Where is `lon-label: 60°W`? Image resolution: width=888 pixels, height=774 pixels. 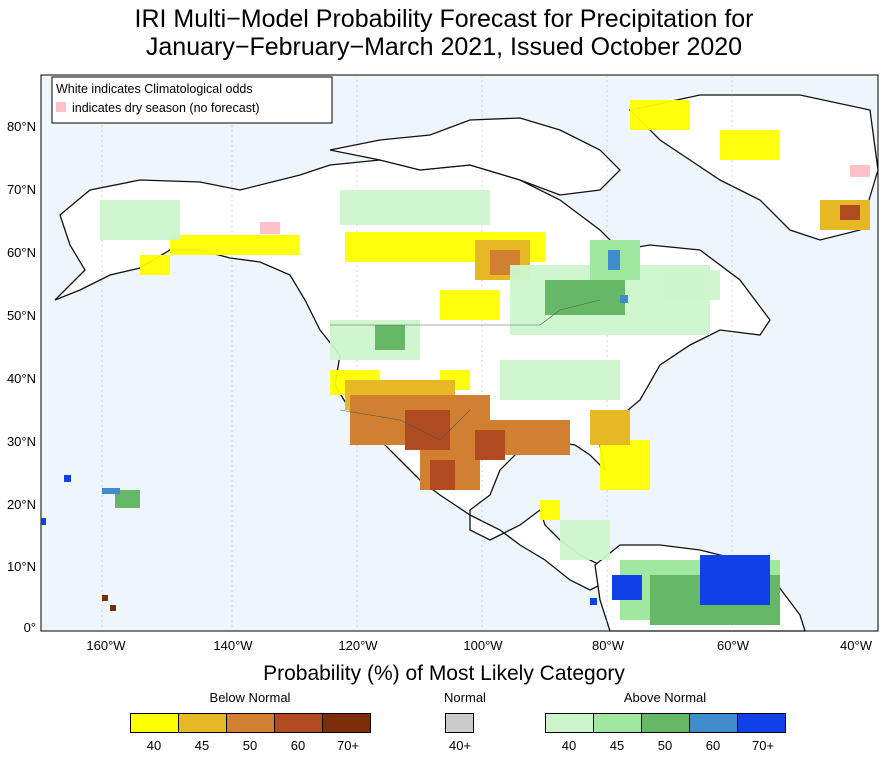 lon-label: 60°W is located at coordinates (733, 645).